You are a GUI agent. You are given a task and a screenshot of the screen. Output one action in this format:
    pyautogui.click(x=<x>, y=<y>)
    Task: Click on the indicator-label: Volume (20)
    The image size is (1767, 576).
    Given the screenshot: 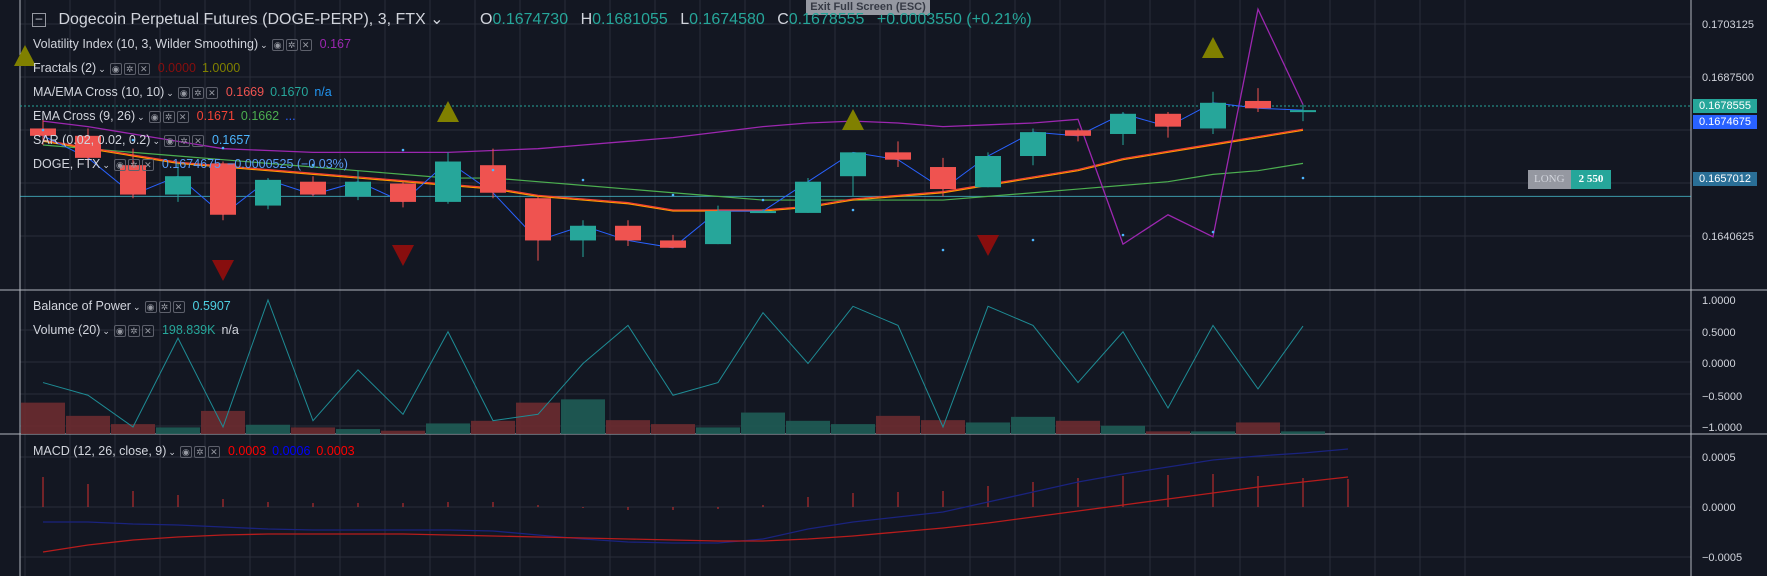 What is the action you would take?
    pyautogui.click(x=67, y=330)
    